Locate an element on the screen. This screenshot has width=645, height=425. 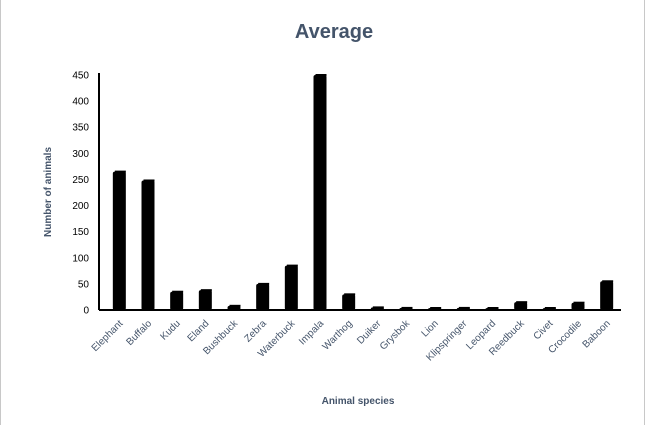
y-tick-label: 300 is located at coordinates (80, 154).